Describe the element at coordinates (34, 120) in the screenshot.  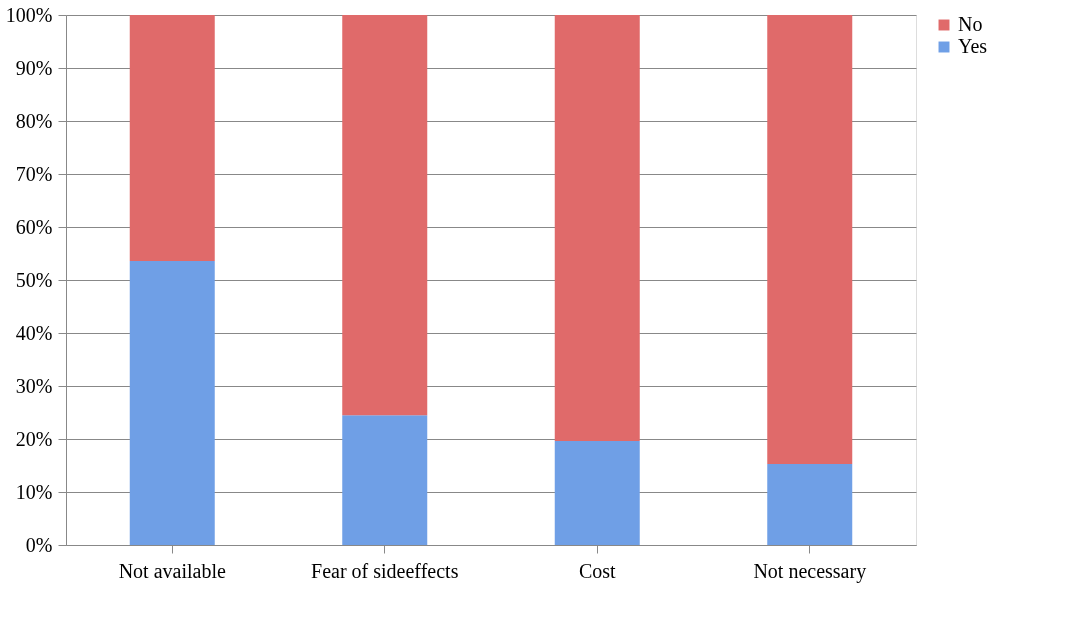
I see `y-tick-label: 80%` at that location.